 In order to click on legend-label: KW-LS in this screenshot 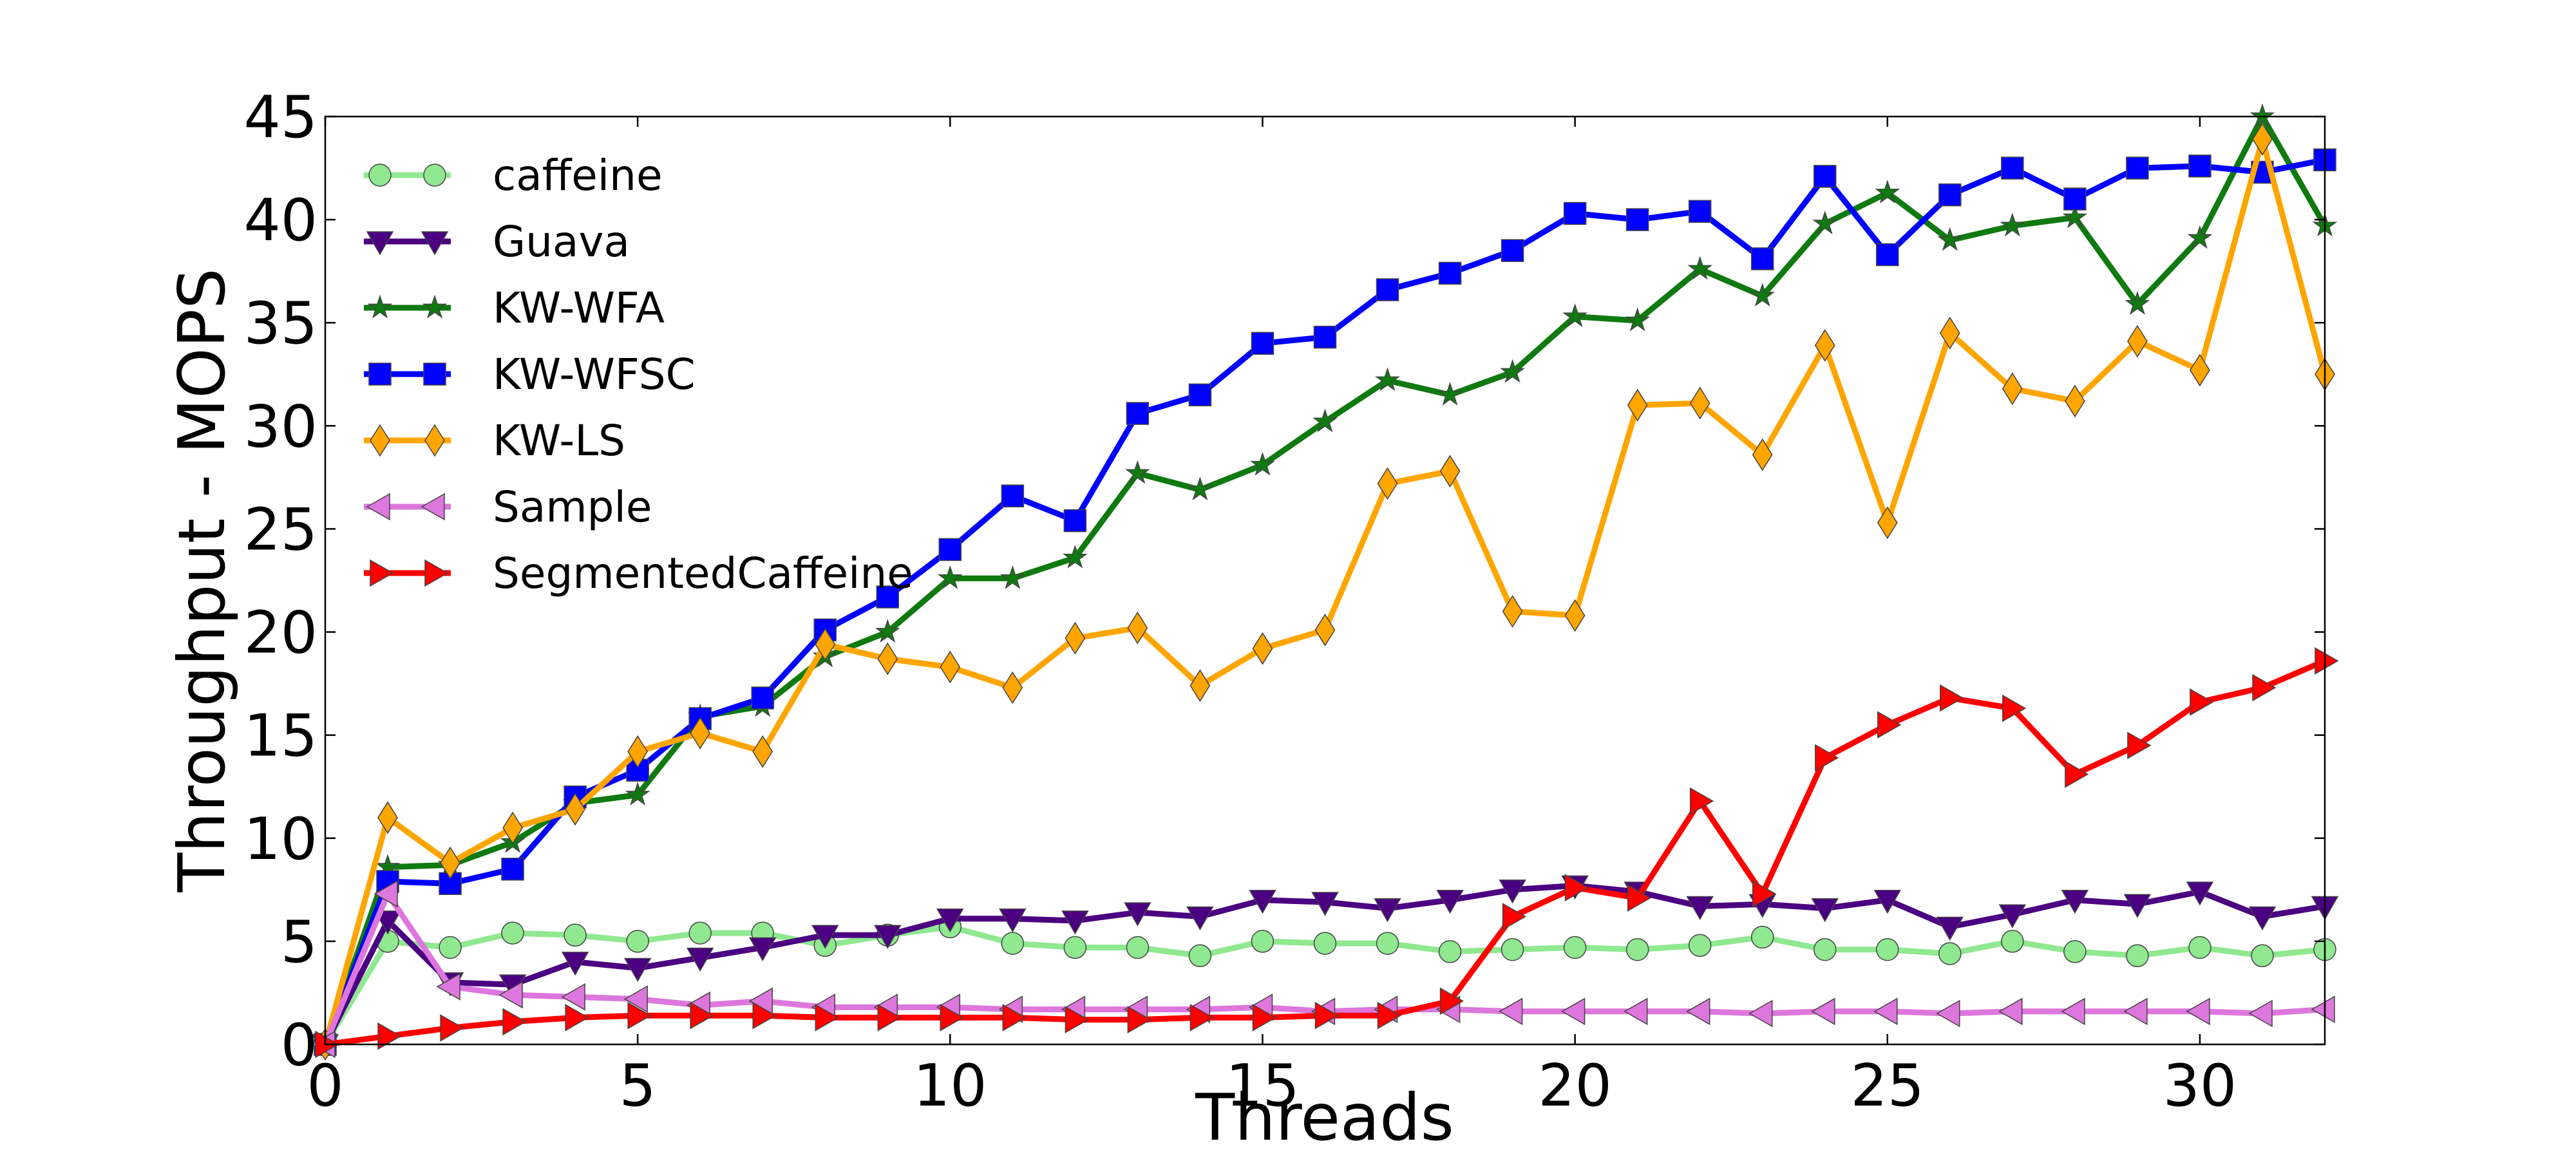, I will do `click(559, 441)`.